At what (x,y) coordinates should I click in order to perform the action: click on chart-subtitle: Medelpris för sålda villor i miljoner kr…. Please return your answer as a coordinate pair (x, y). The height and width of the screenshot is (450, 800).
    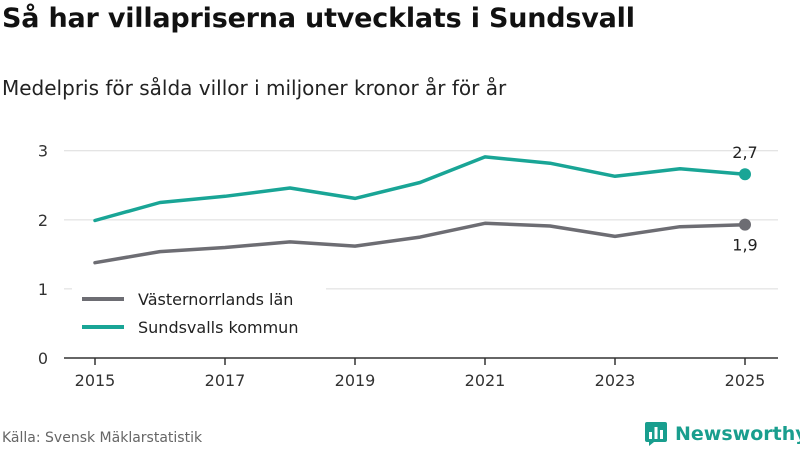
    Looking at the image, I should click on (254, 88).